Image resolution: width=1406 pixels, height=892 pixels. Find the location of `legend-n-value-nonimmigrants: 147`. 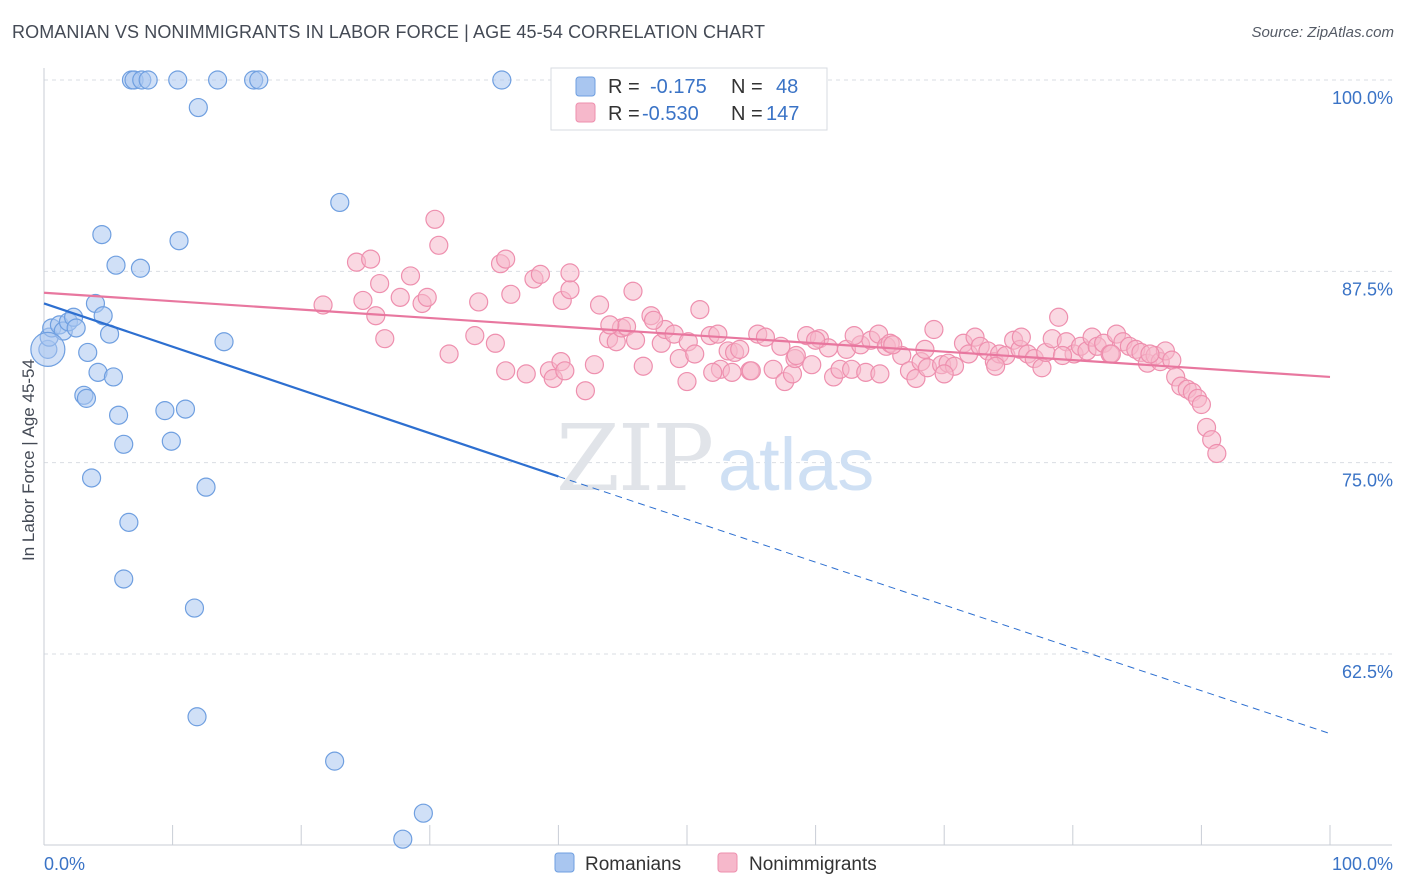

legend-n-value-nonimmigrants: 147 is located at coordinates (782, 114).